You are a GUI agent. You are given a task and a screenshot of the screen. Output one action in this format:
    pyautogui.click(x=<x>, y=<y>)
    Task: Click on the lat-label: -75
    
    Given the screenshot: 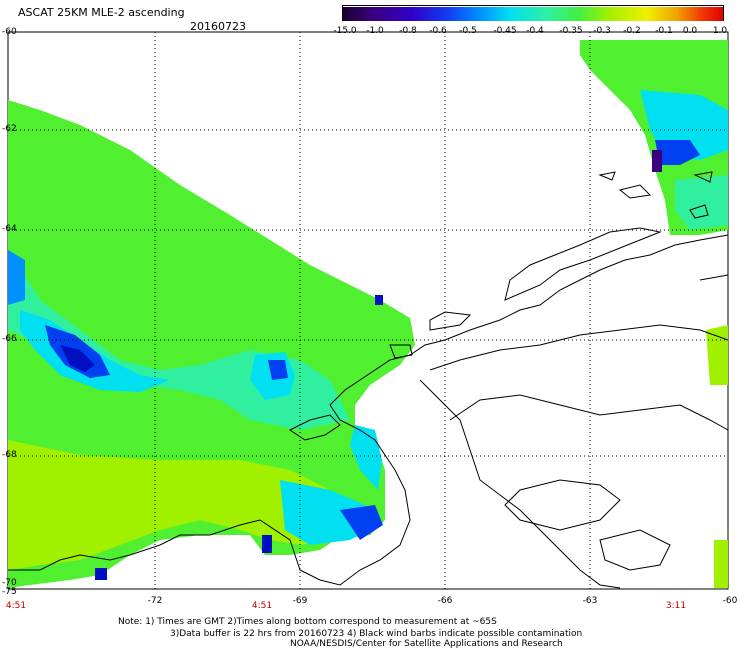 What is the action you would take?
    pyautogui.click(x=9, y=592)
    